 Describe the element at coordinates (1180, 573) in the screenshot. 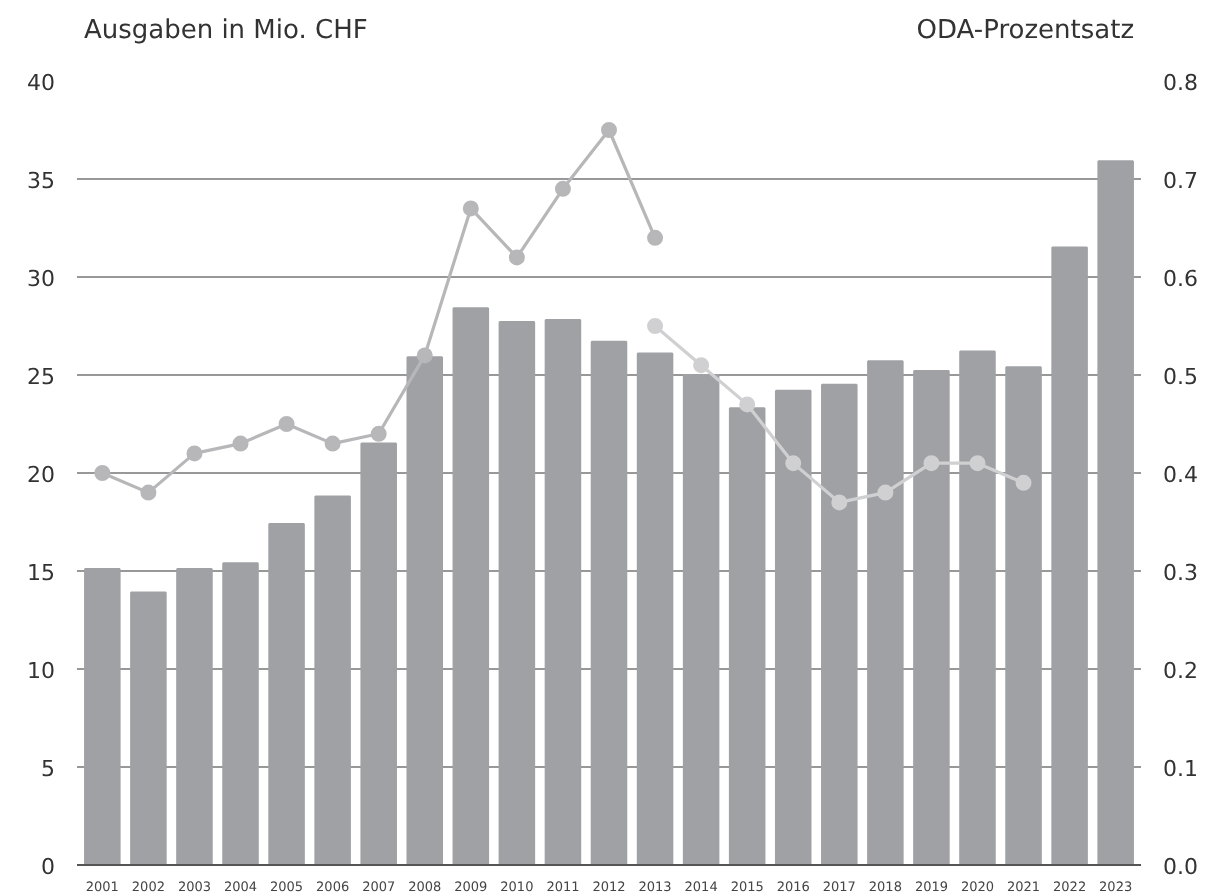

I see `y2-tick-label: 0.3` at that location.